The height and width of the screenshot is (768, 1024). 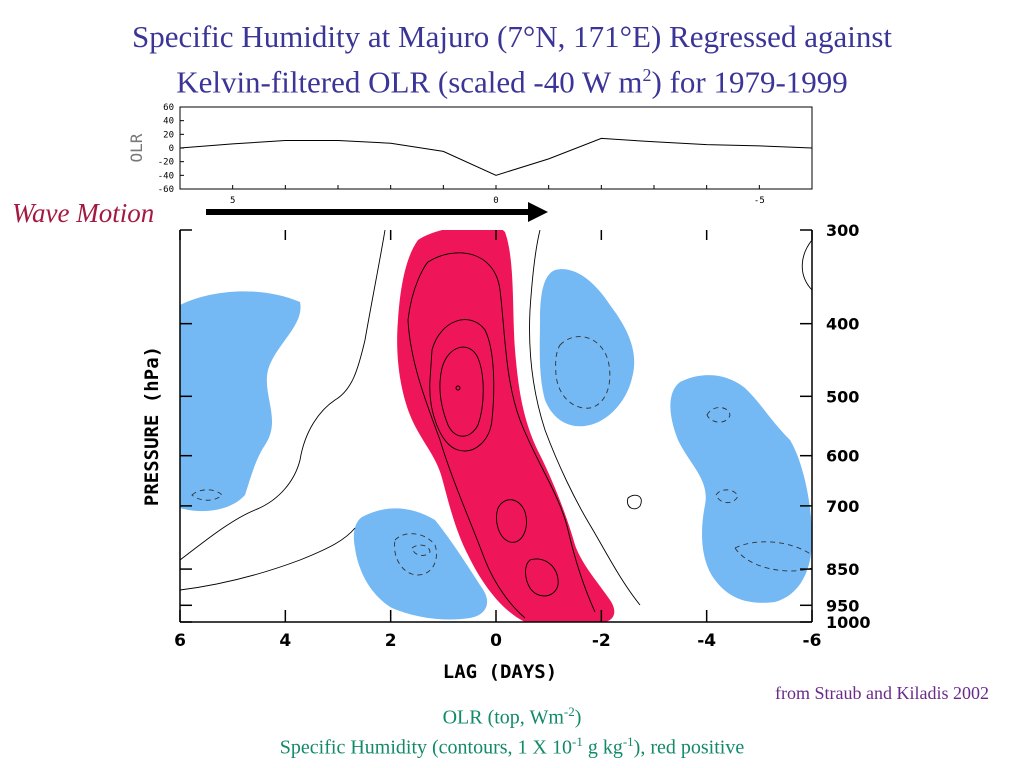 What do you see at coordinates (168, 108) in the screenshot?
I see `olr-y-tick-label: 60` at bounding box center [168, 108].